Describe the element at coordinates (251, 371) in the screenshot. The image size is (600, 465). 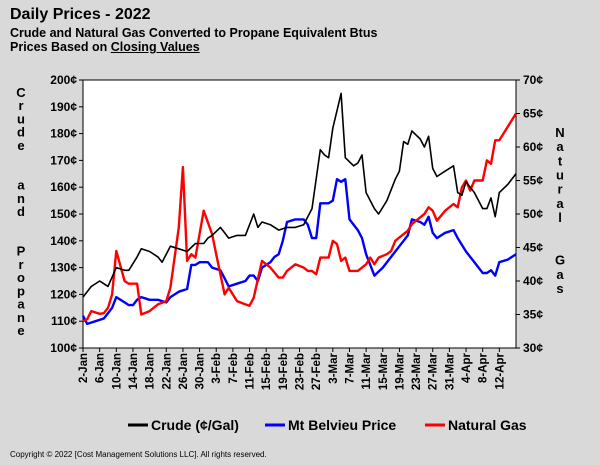
I see `x-tick-label: 11-Feb` at that location.